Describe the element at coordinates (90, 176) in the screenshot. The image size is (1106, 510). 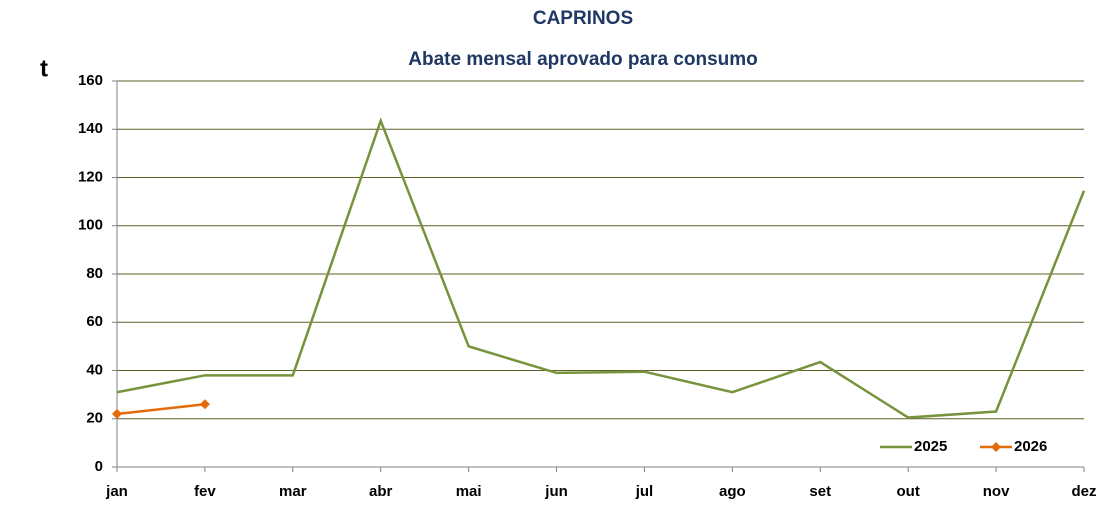
I see `y-tick-label: 120` at that location.